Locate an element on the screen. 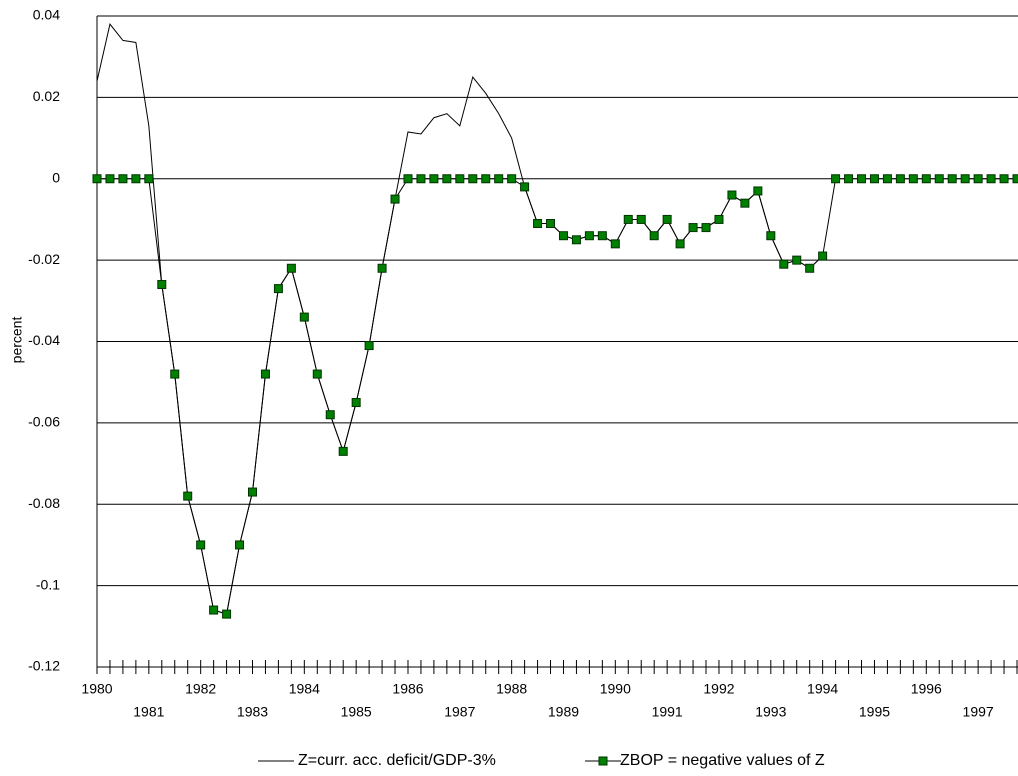 This screenshot has height=776, width=1018. x-tick-label: 1988 is located at coordinates (511, 689).